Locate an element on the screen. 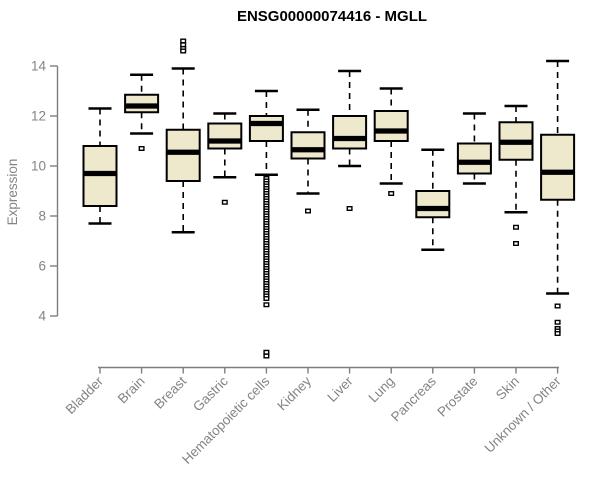 The height and width of the screenshot is (500, 600). boxplot-unknown-other is located at coordinates (558, 198).